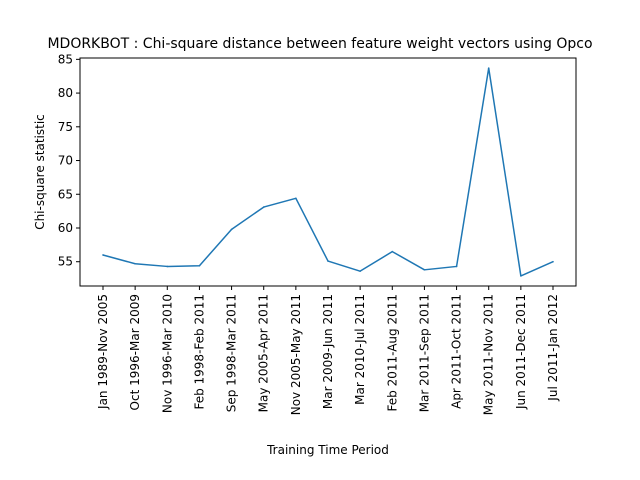  Describe the element at coordinates (424, 353) in the screenshot. I see `x-tick-label: Mar 2011-Sep 2011` at that location.